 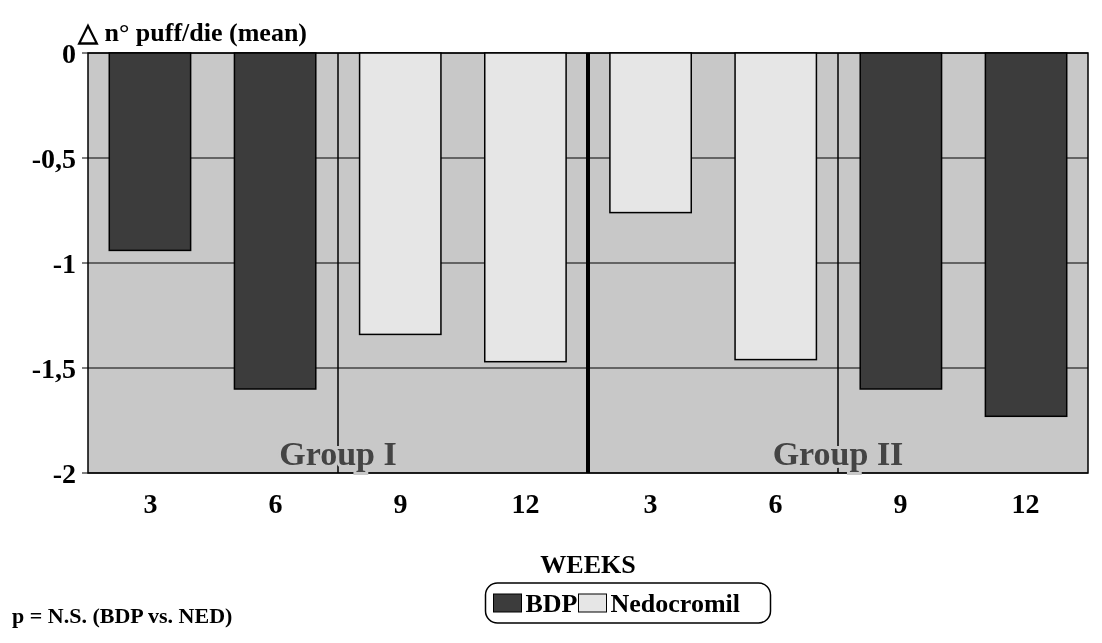 I want to click on legend-label: BDP, so click(x=551, y=604).